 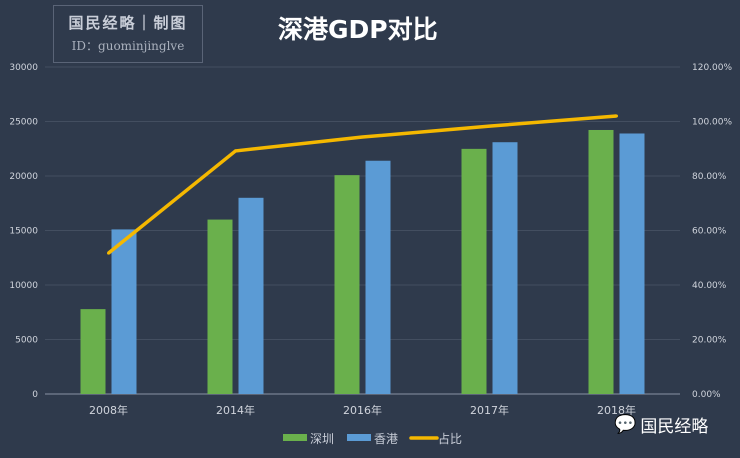 What do you see at coordinates (712, 68) in the screenshot?
I see `y2-tick-label: 120.00%` at bounding box center [712, 68].